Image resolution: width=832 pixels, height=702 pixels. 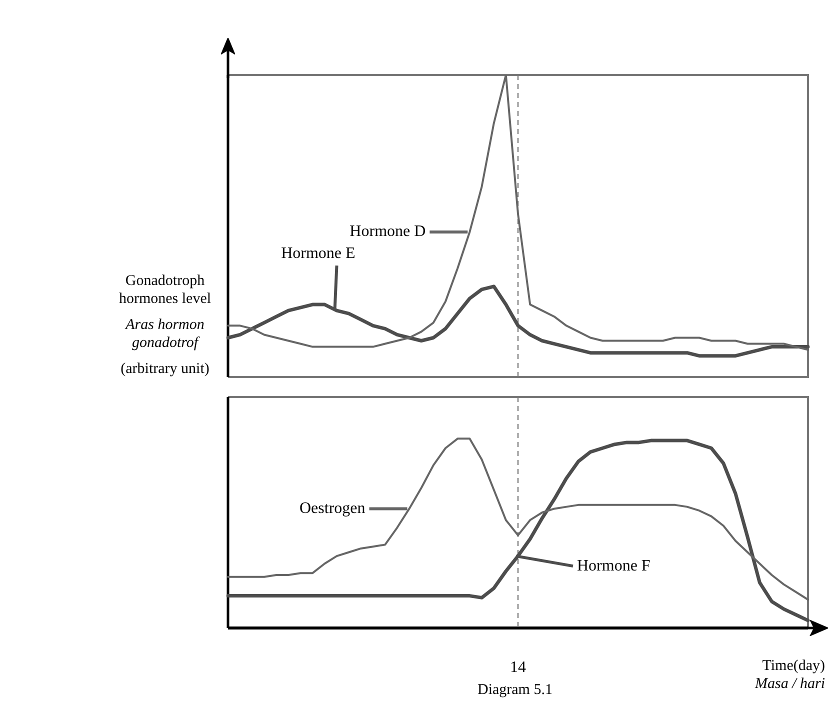 I want to click on y-axis-title: Gonadotroph hormones level Aras hormon gonadotrof (arbitrary unit), so click(x=165, y=325).